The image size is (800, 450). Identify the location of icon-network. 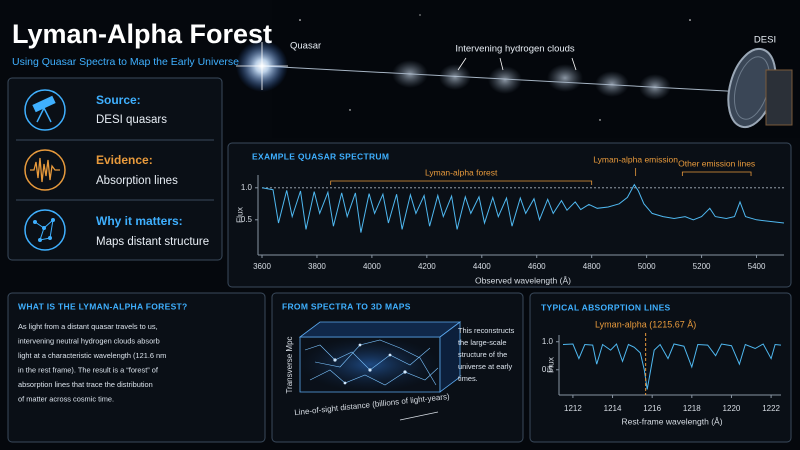
(45, 230).